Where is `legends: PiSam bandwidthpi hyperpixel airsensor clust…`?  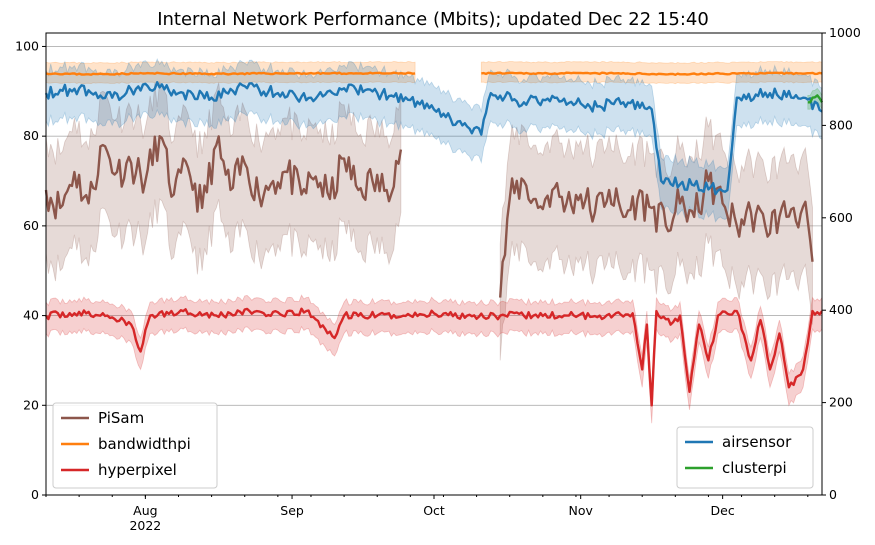 legends: PiSam bandwidthpi hyperpixel airsensor clust… is located at coordinates (433, 445).